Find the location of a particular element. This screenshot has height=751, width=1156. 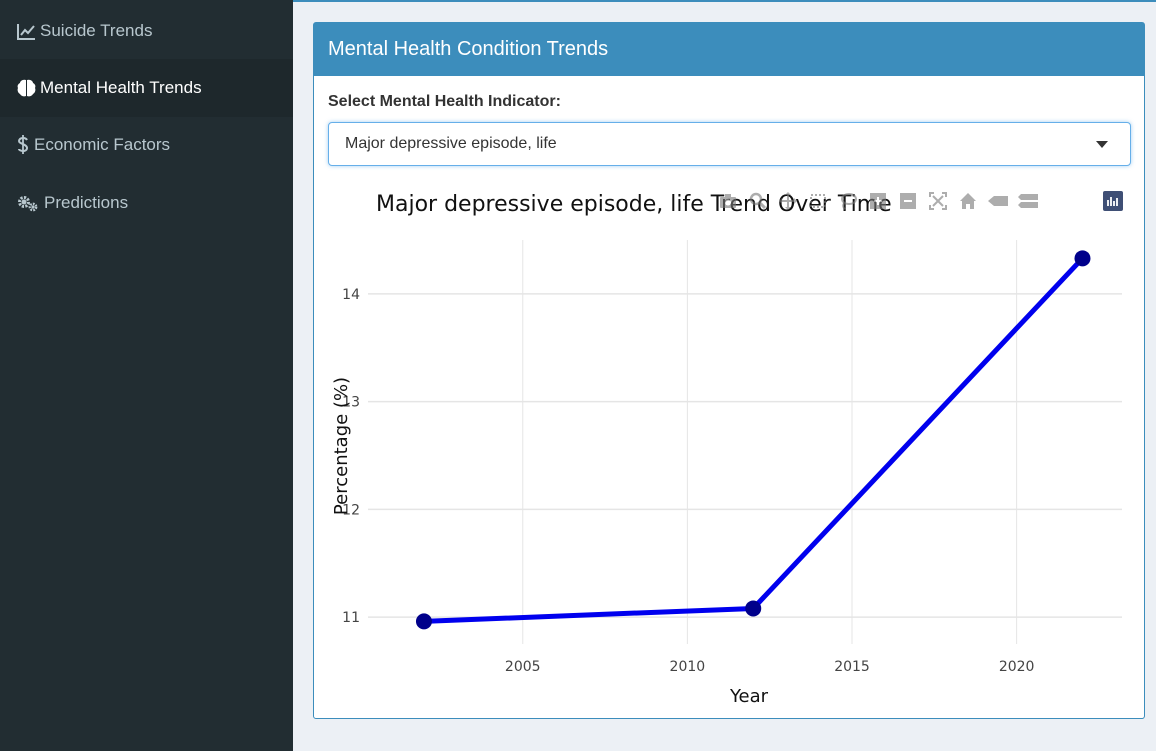

sidebar-item-suicide-trends: Suicide Trends is located at coordinates (146, 31).